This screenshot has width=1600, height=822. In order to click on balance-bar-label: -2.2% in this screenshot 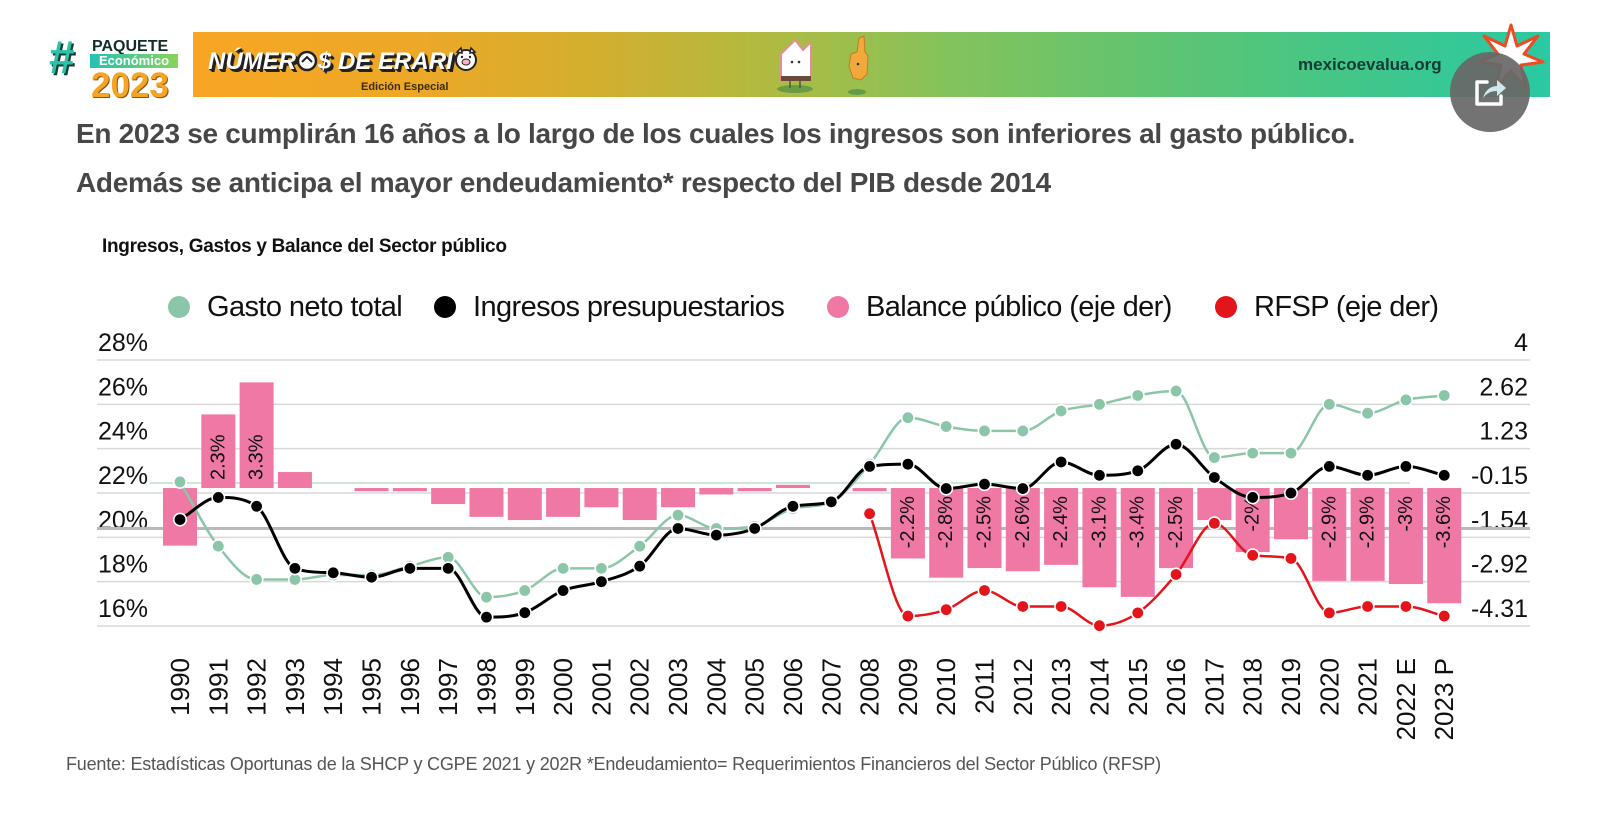, I will do `click(908, 522)`.